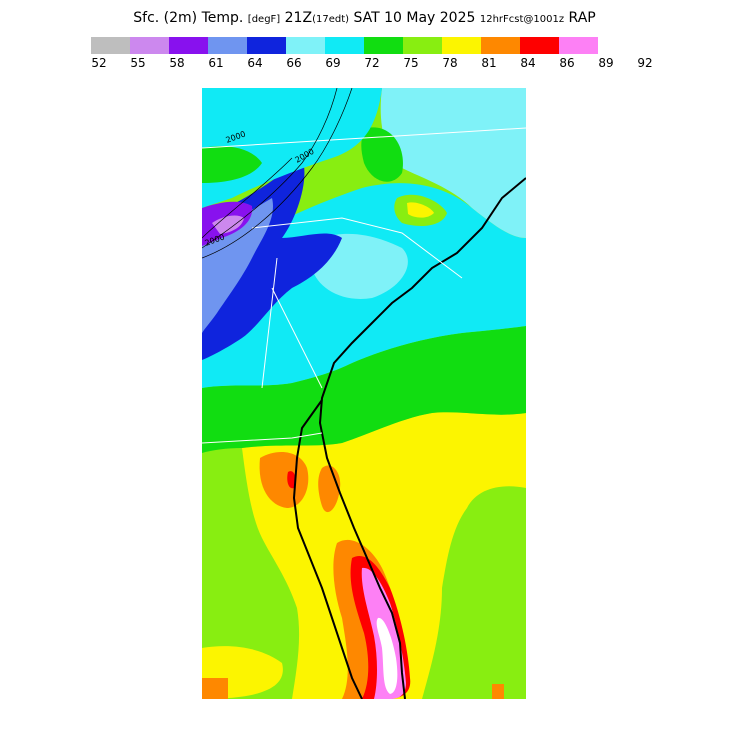 The image size is (729, 729). What do you see at coordinates (215, 688) in the screenshot?
I see `zone-81-d` at bounding box center [215, 688].